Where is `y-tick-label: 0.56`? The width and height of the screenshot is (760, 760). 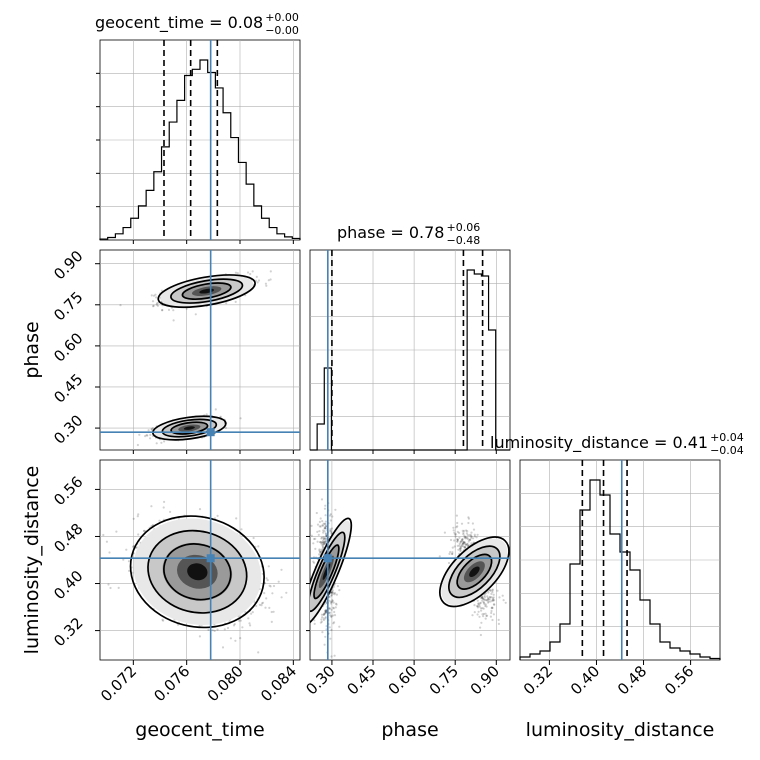 y-tick-label: 0.56 is located at coordinates (68, 491).